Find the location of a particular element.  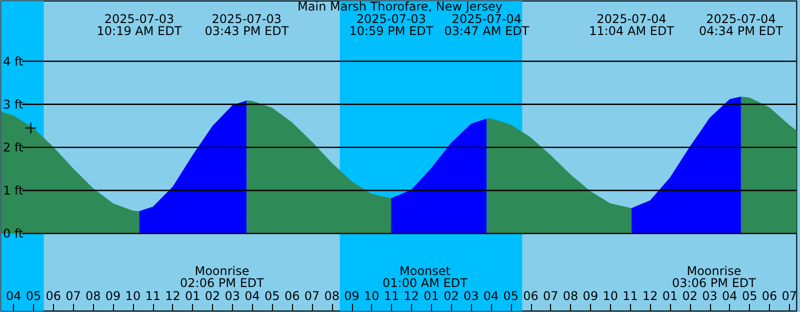

annotation: Moonset 01:00 AM EDT is located at coordinates (425, 277).